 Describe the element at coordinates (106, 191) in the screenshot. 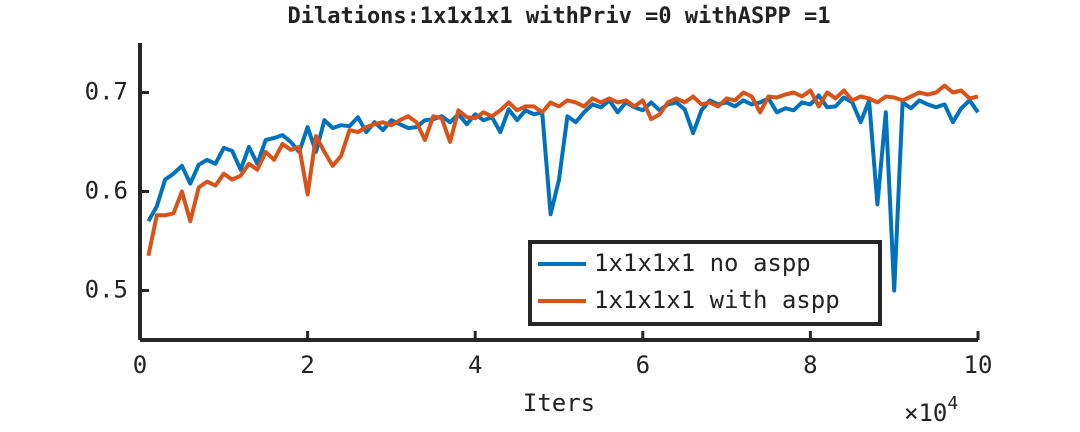

I see `y-tick-label: 0.6` at that location.